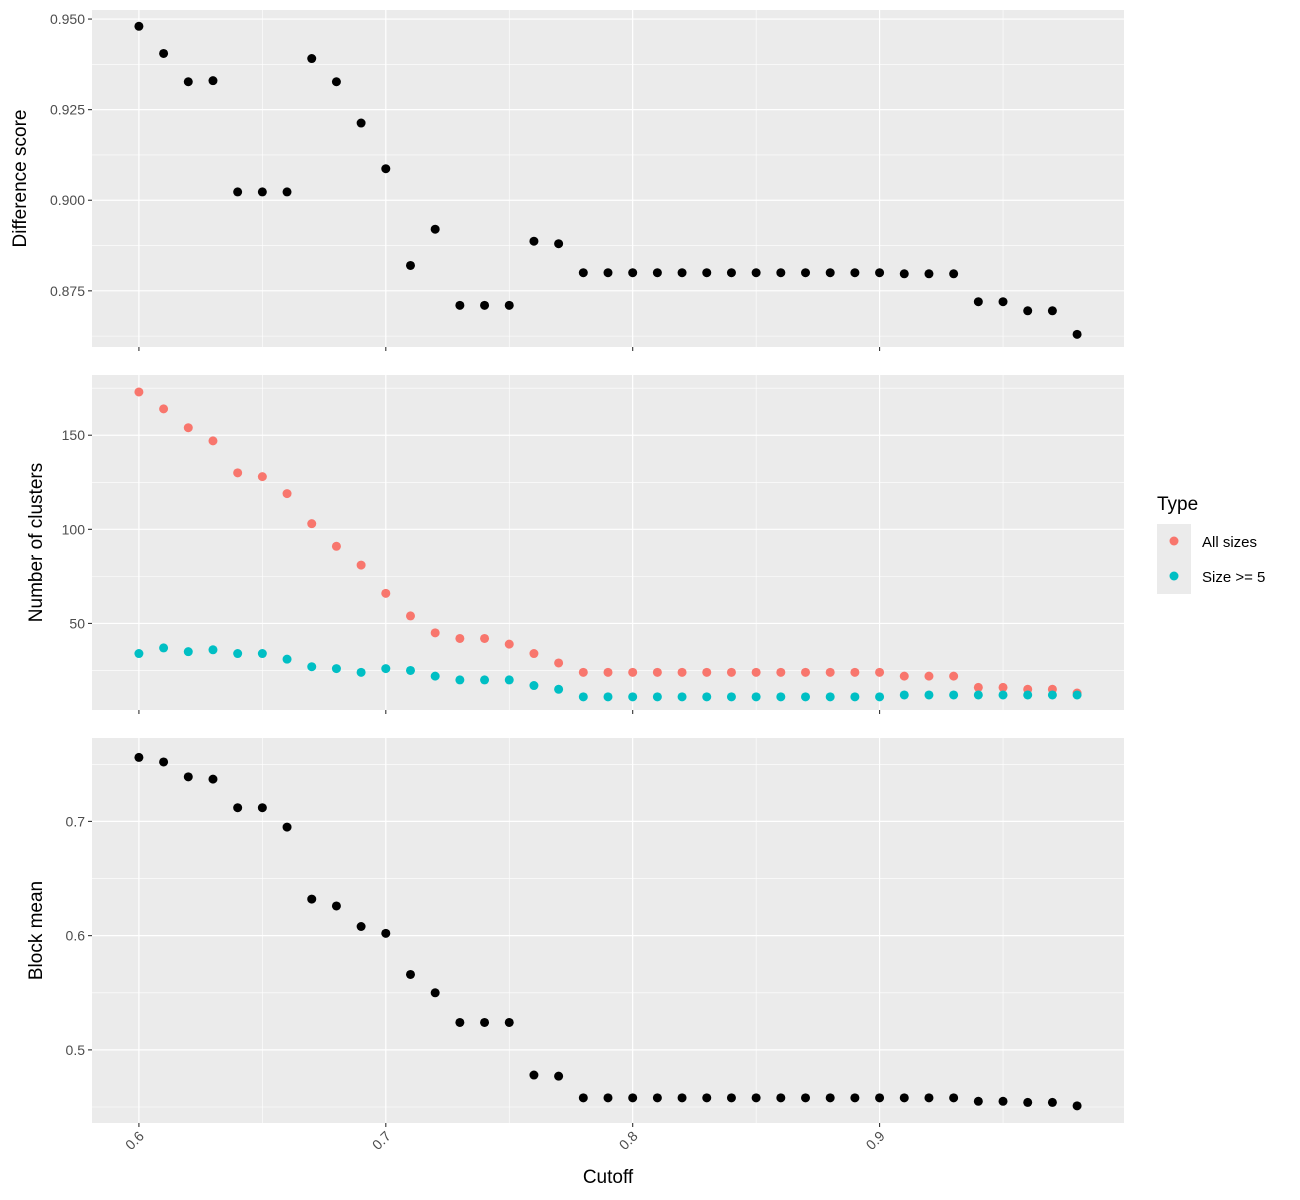 The width and height of the screenshot is (1300, 1200). I want to click on x-tick-label: 0.9, so click(875, 1140).